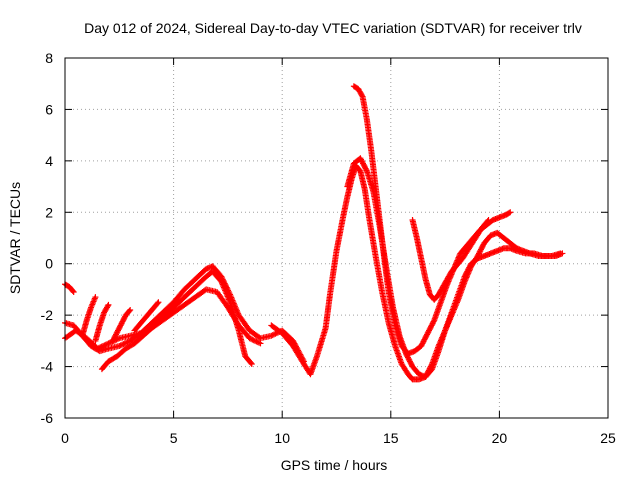  Describe the element at coordinates (102, 322) in the screenshot. I see `series-track-f` at that location.